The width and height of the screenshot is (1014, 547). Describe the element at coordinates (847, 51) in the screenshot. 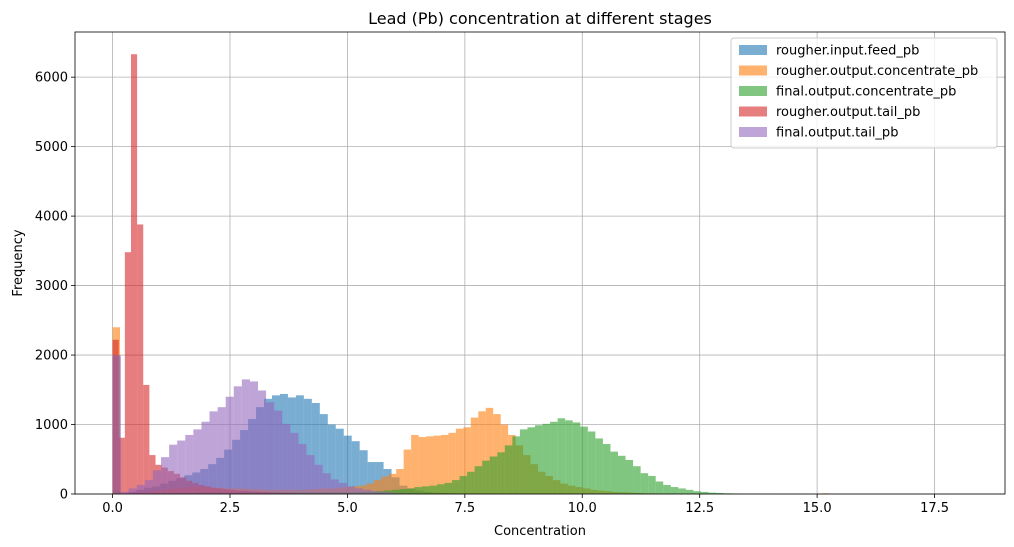

I see `legend-entry-label: rougher.input.feed_pb` at that location.